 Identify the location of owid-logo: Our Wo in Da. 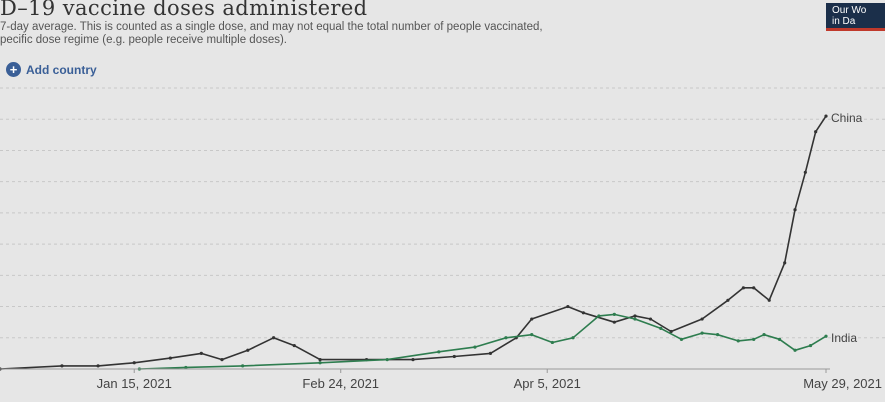
(855, 17).